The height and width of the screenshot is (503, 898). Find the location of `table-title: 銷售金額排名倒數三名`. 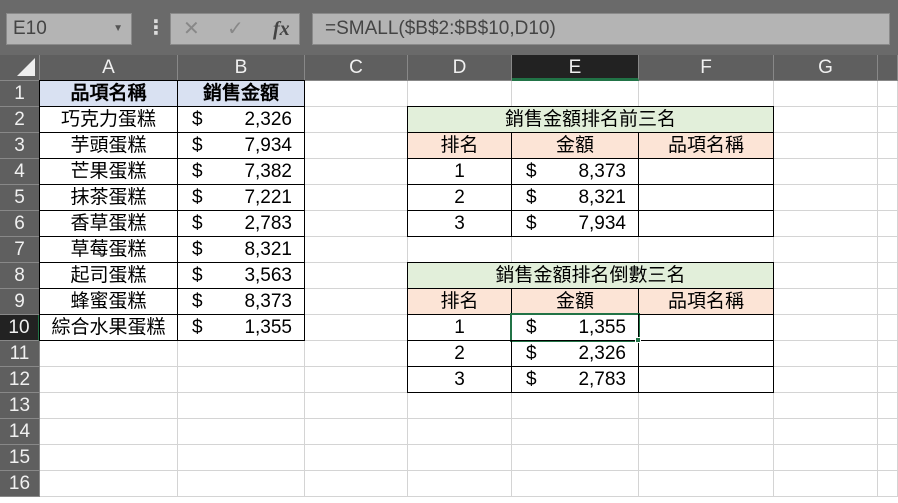

table-title: 銷售金額排名倒數三名 is located at coordinates (590, 275).